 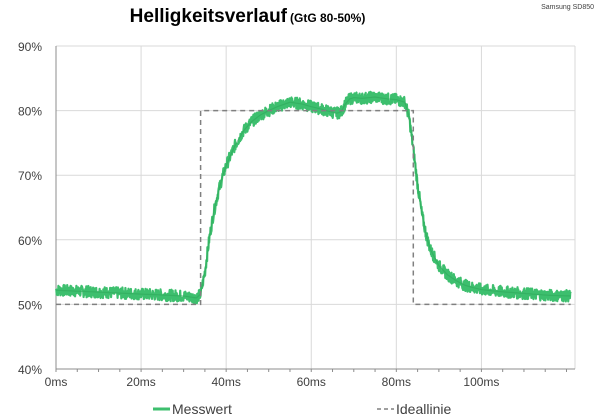 I want to click on y-tick-label: 60%, so click(x=30, y=241).